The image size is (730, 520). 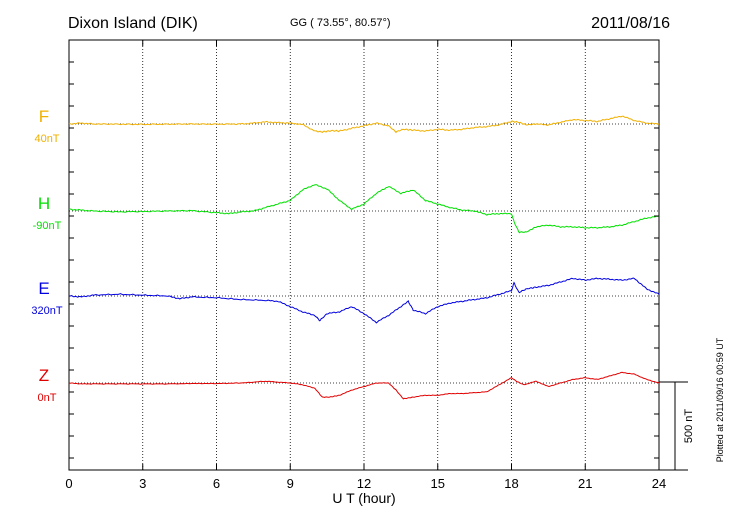 I want to click on series-offset-f: 40nT, so click(x=46, y=139).